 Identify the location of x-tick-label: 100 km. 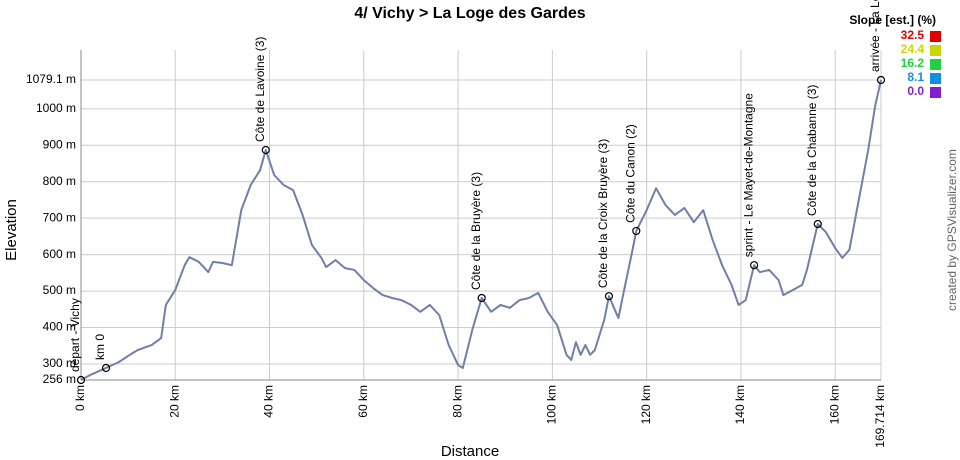
(552, 404).